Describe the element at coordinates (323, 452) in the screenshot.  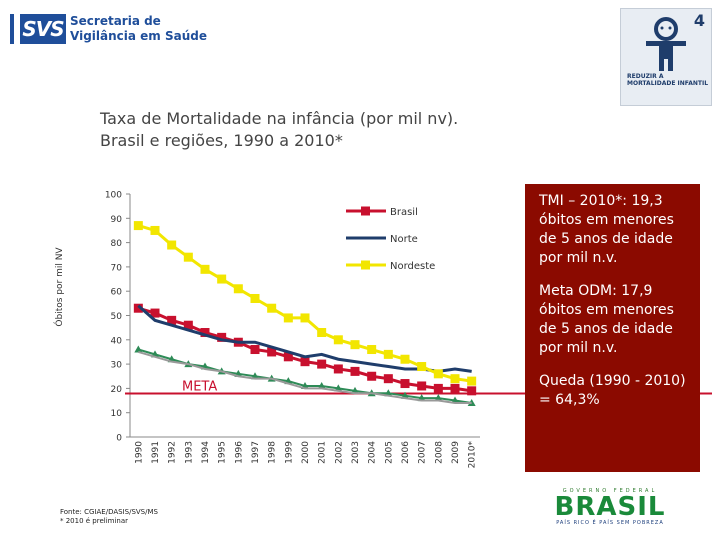
I see `x-tick-label: 2001` at that location.